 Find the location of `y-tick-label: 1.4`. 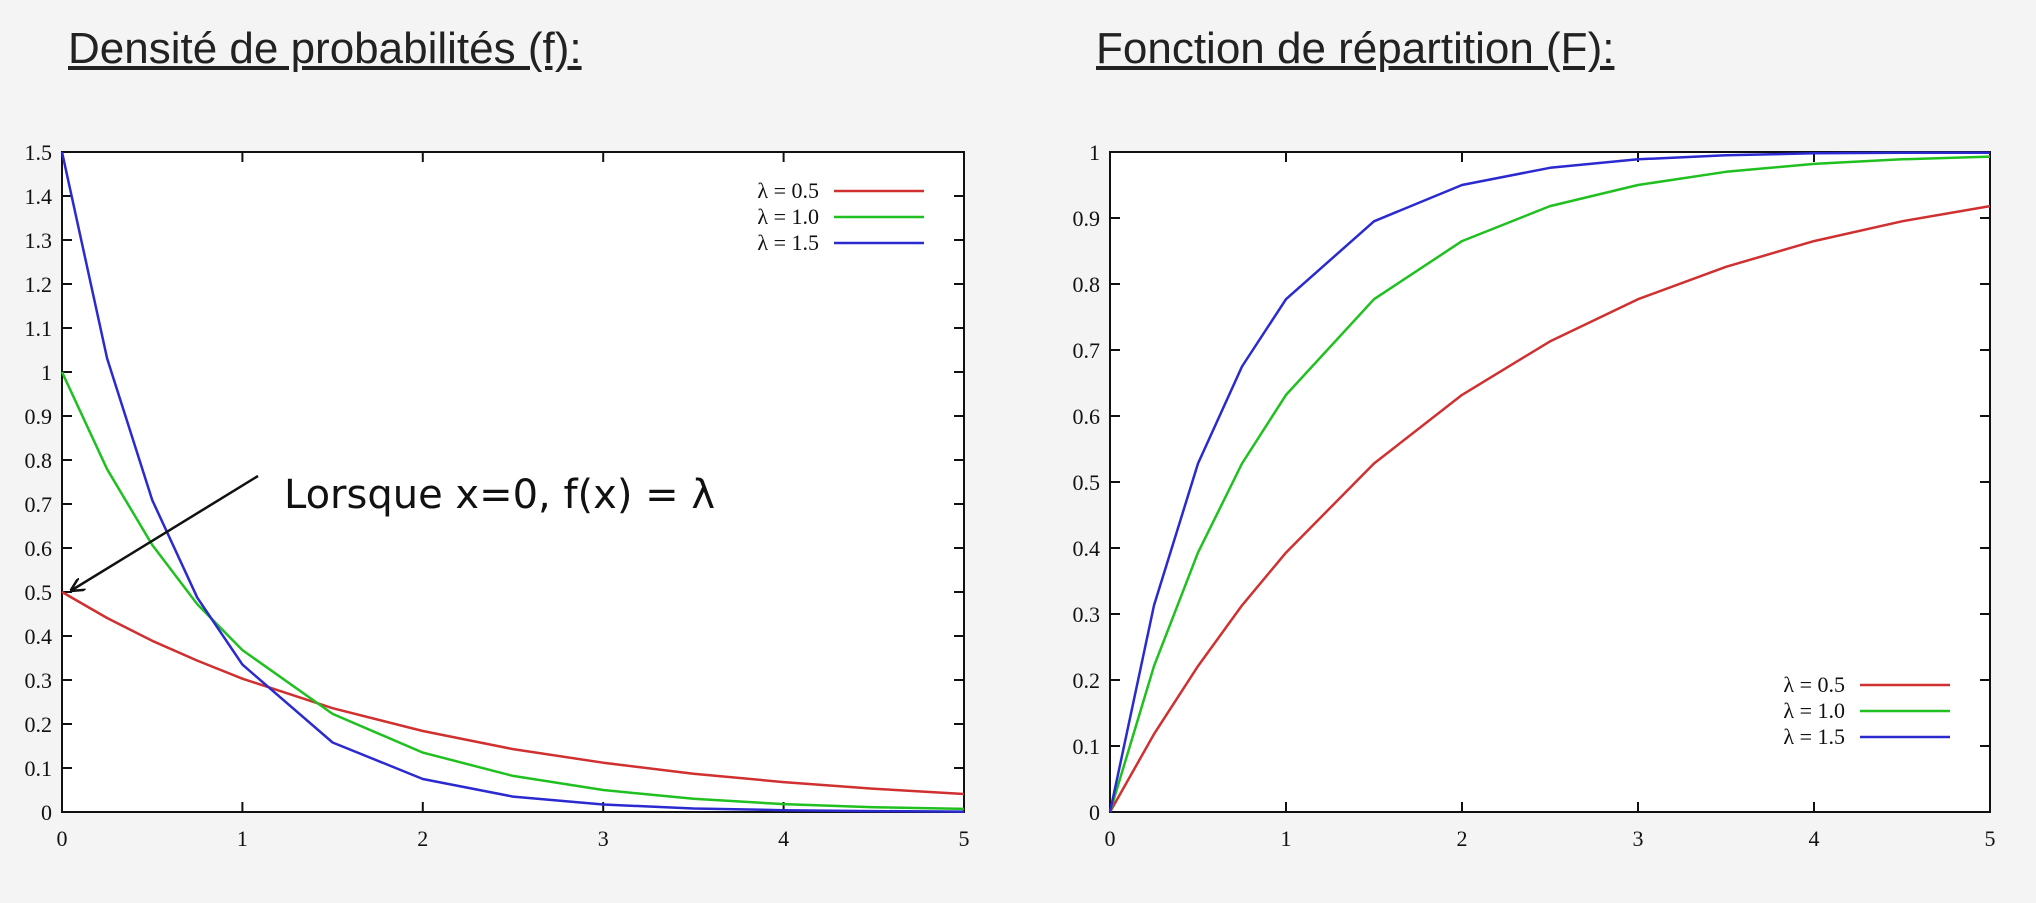

y-tick-label: 1.4 is located at coordinates (39, 196).